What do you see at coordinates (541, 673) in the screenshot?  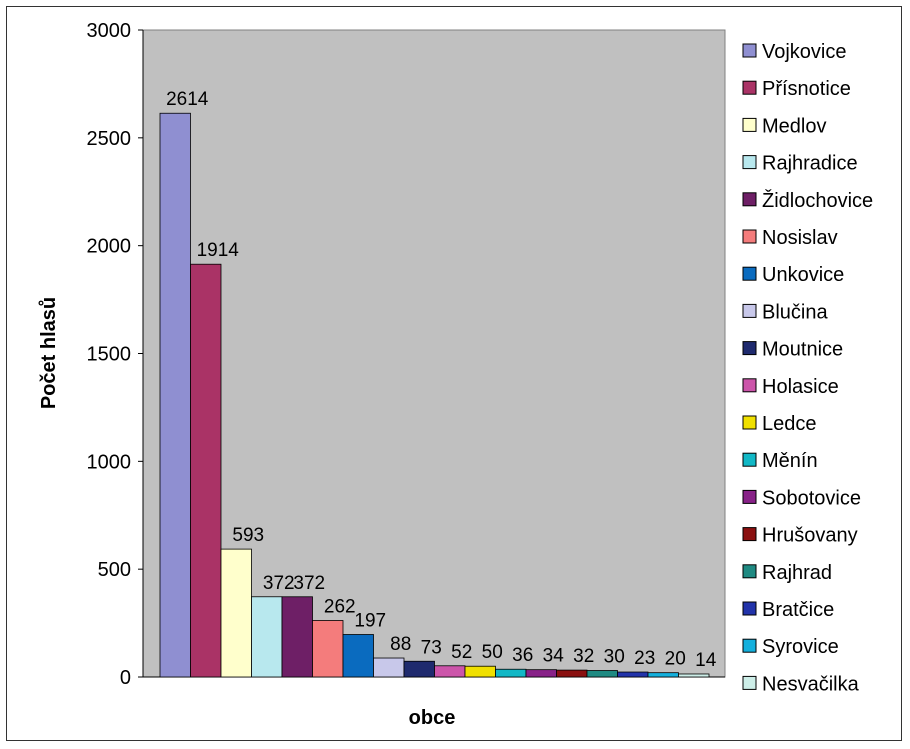 I see `bar-sobotovice` at bounding box center [541, 673].